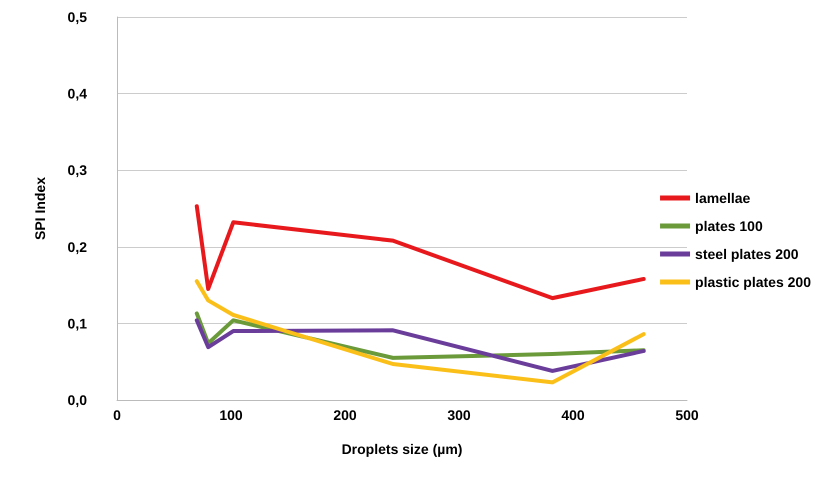  What do you see at coordinates (78, 400) in the screenshot?
I see `y-tick-label: 0,0` at bounding box center [78, 400].